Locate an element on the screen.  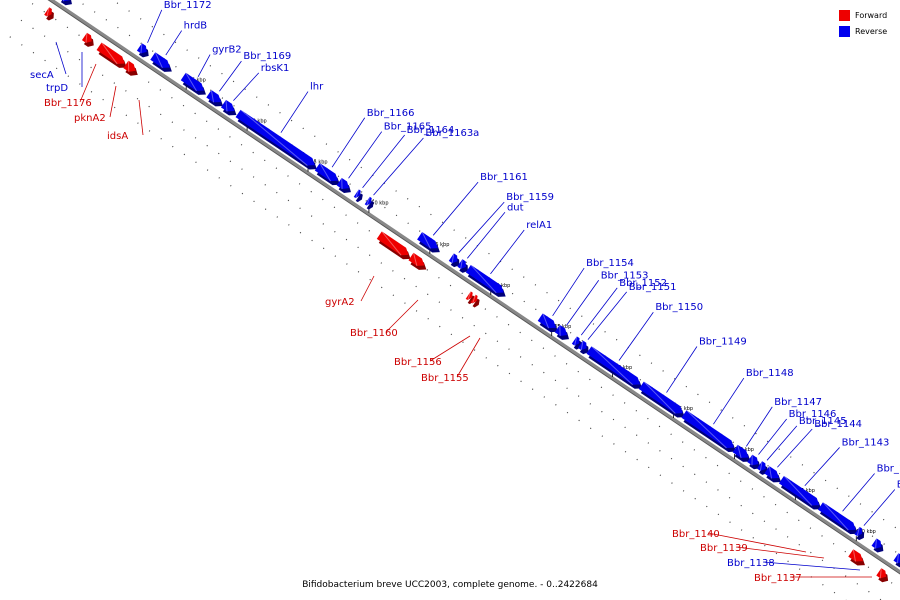
gene-label-Bbr_1172: Bbr_1172 is located at coordinates (188, 5).